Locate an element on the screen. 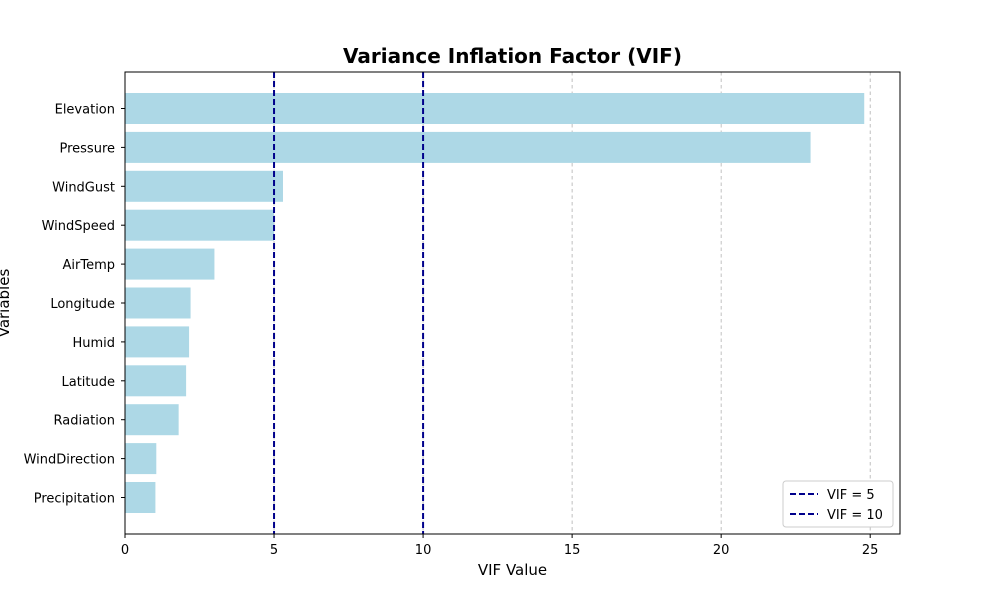  x-tick-label: 5 is located at coordinates (274, 550).